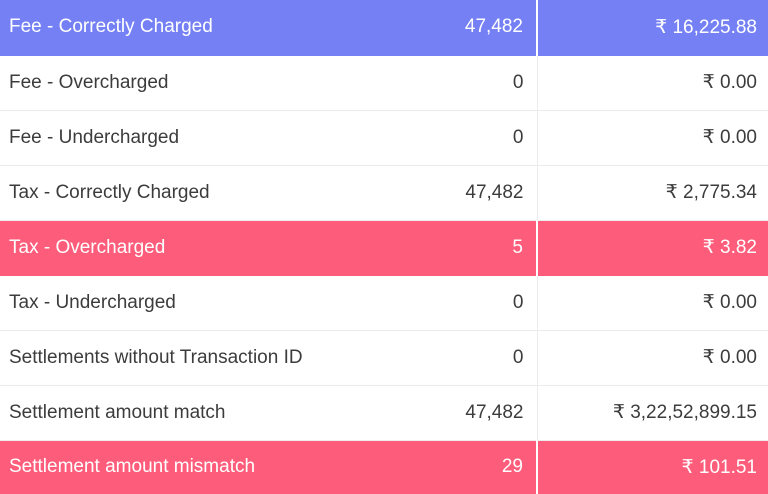  Describe the element at coordinates (191, 303) in the screenshot. I see `row-label: Tax - Undercharged` at that location.